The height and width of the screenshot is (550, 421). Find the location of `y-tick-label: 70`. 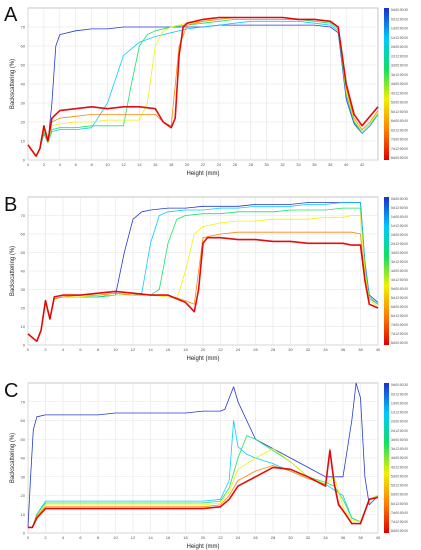

y-tick-label: 70 is located at coordinates (23, 27).